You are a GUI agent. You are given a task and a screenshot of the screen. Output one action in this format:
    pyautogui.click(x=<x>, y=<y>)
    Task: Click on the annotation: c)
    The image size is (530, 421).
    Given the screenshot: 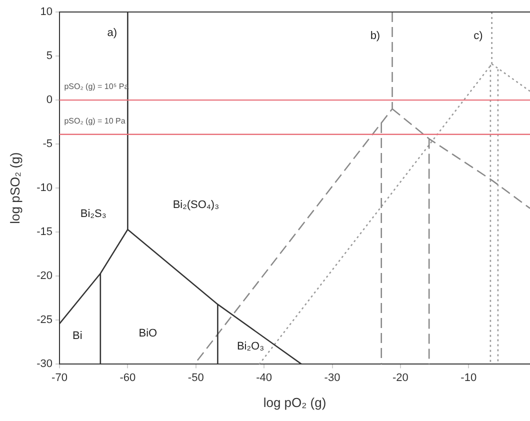 What is the action you would take?
    pyautogui.click(x=478, y=36)
    